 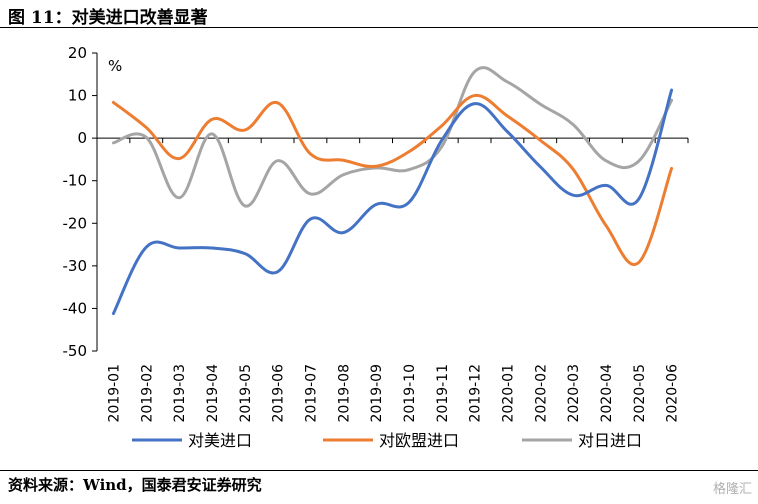 I want to click on x-tick-label: 2020-01, so click(x=508, y=393).